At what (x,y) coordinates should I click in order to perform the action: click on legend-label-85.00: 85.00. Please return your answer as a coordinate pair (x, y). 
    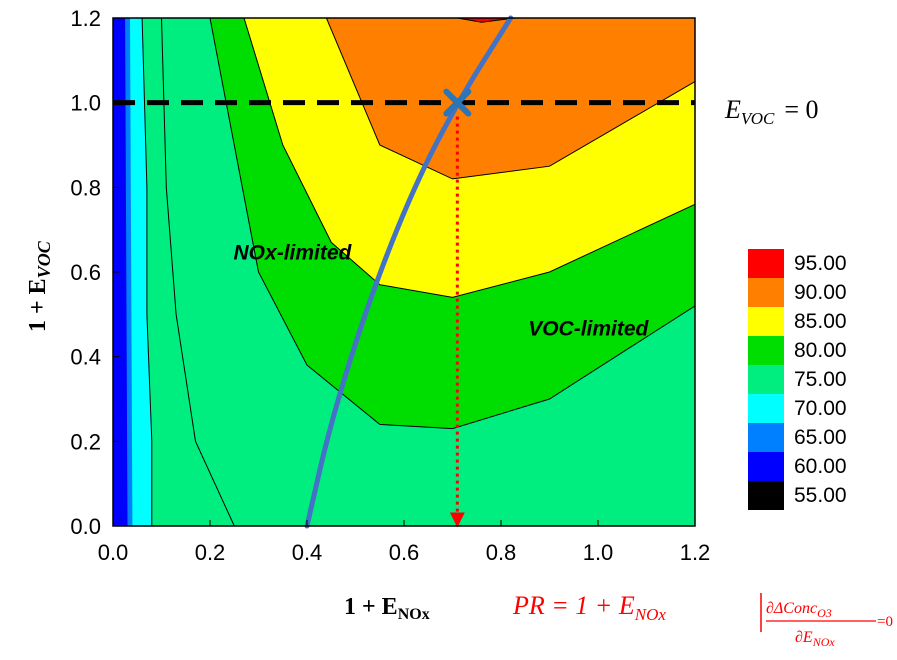
    Looking at the image, I should click on (820, 321).